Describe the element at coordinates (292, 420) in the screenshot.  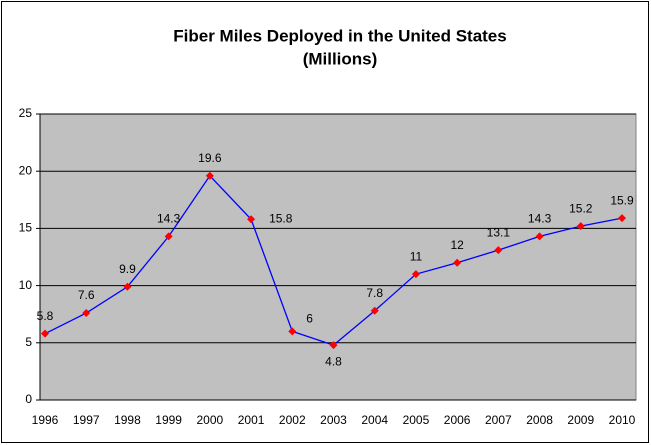
I see `x-tick-label: 2002` at that location.